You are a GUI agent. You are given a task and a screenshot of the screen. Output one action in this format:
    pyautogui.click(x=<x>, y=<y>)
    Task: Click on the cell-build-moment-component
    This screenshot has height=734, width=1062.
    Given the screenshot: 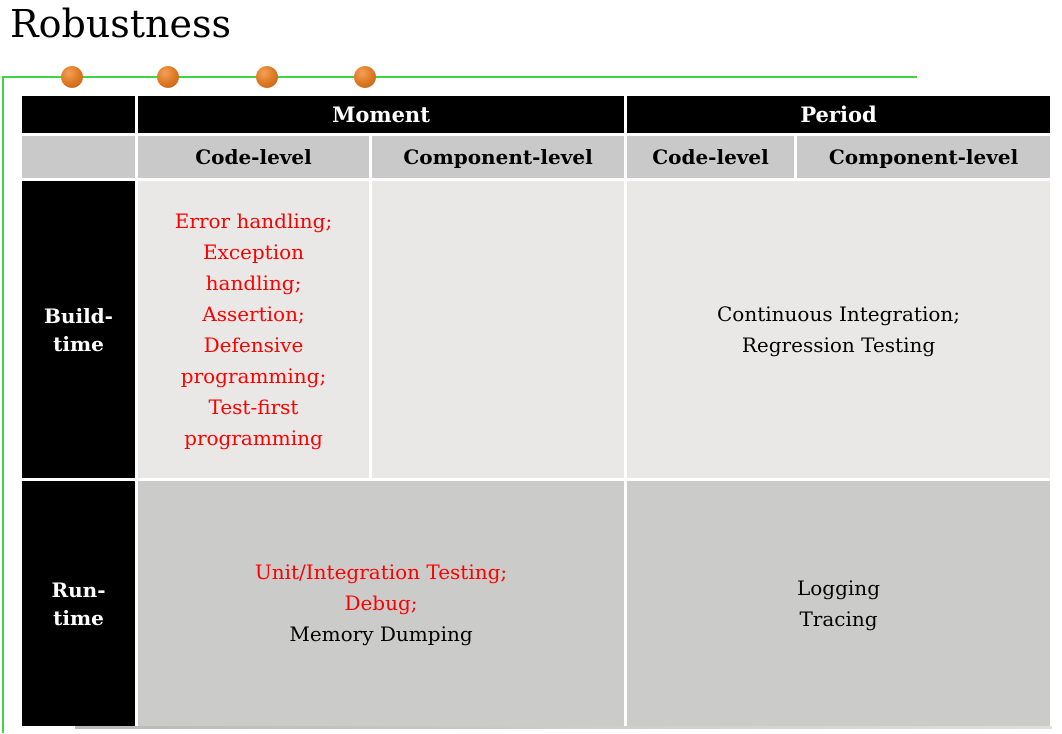 What is the action you would take?
    pyautogui.click(x=498, y=329)
    